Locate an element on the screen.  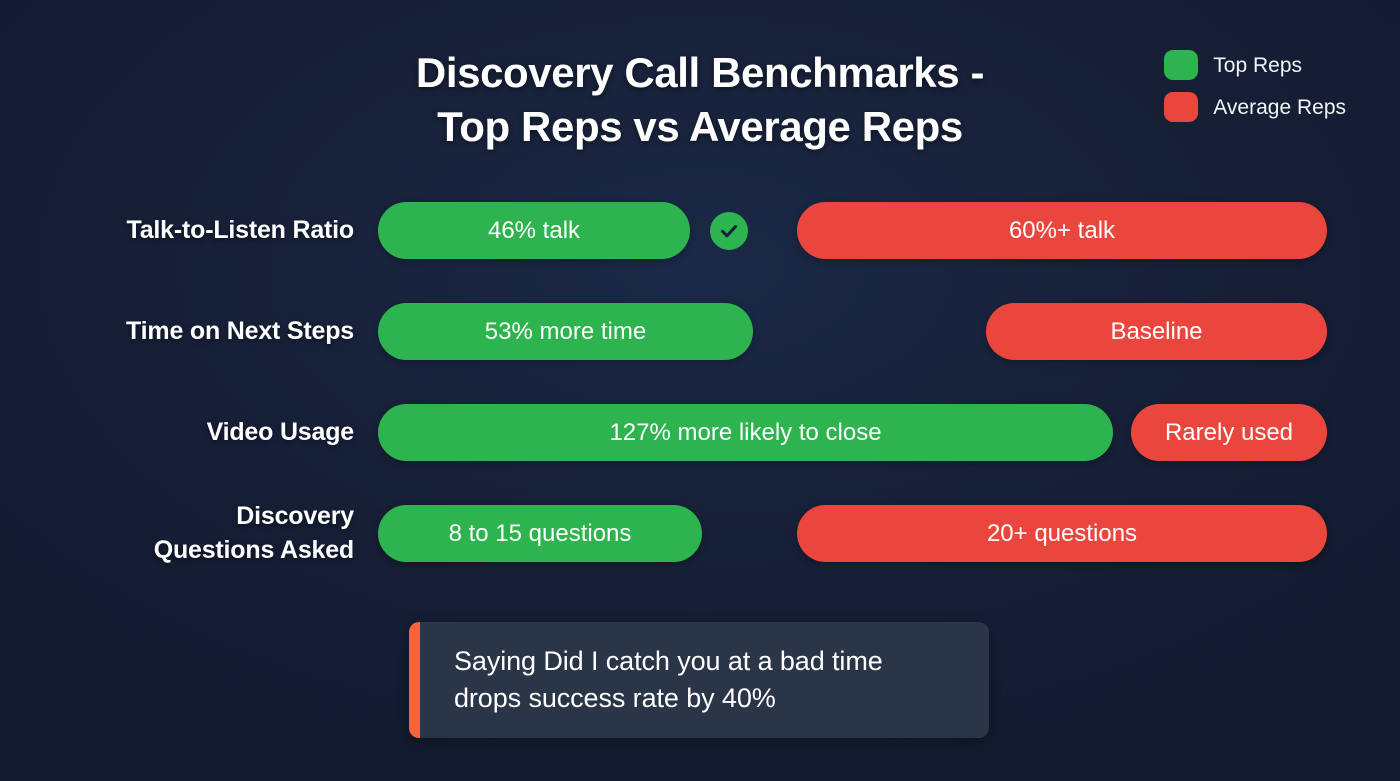
callout-line-2: drops success rate by 40% is located at coordinates (615, 698).